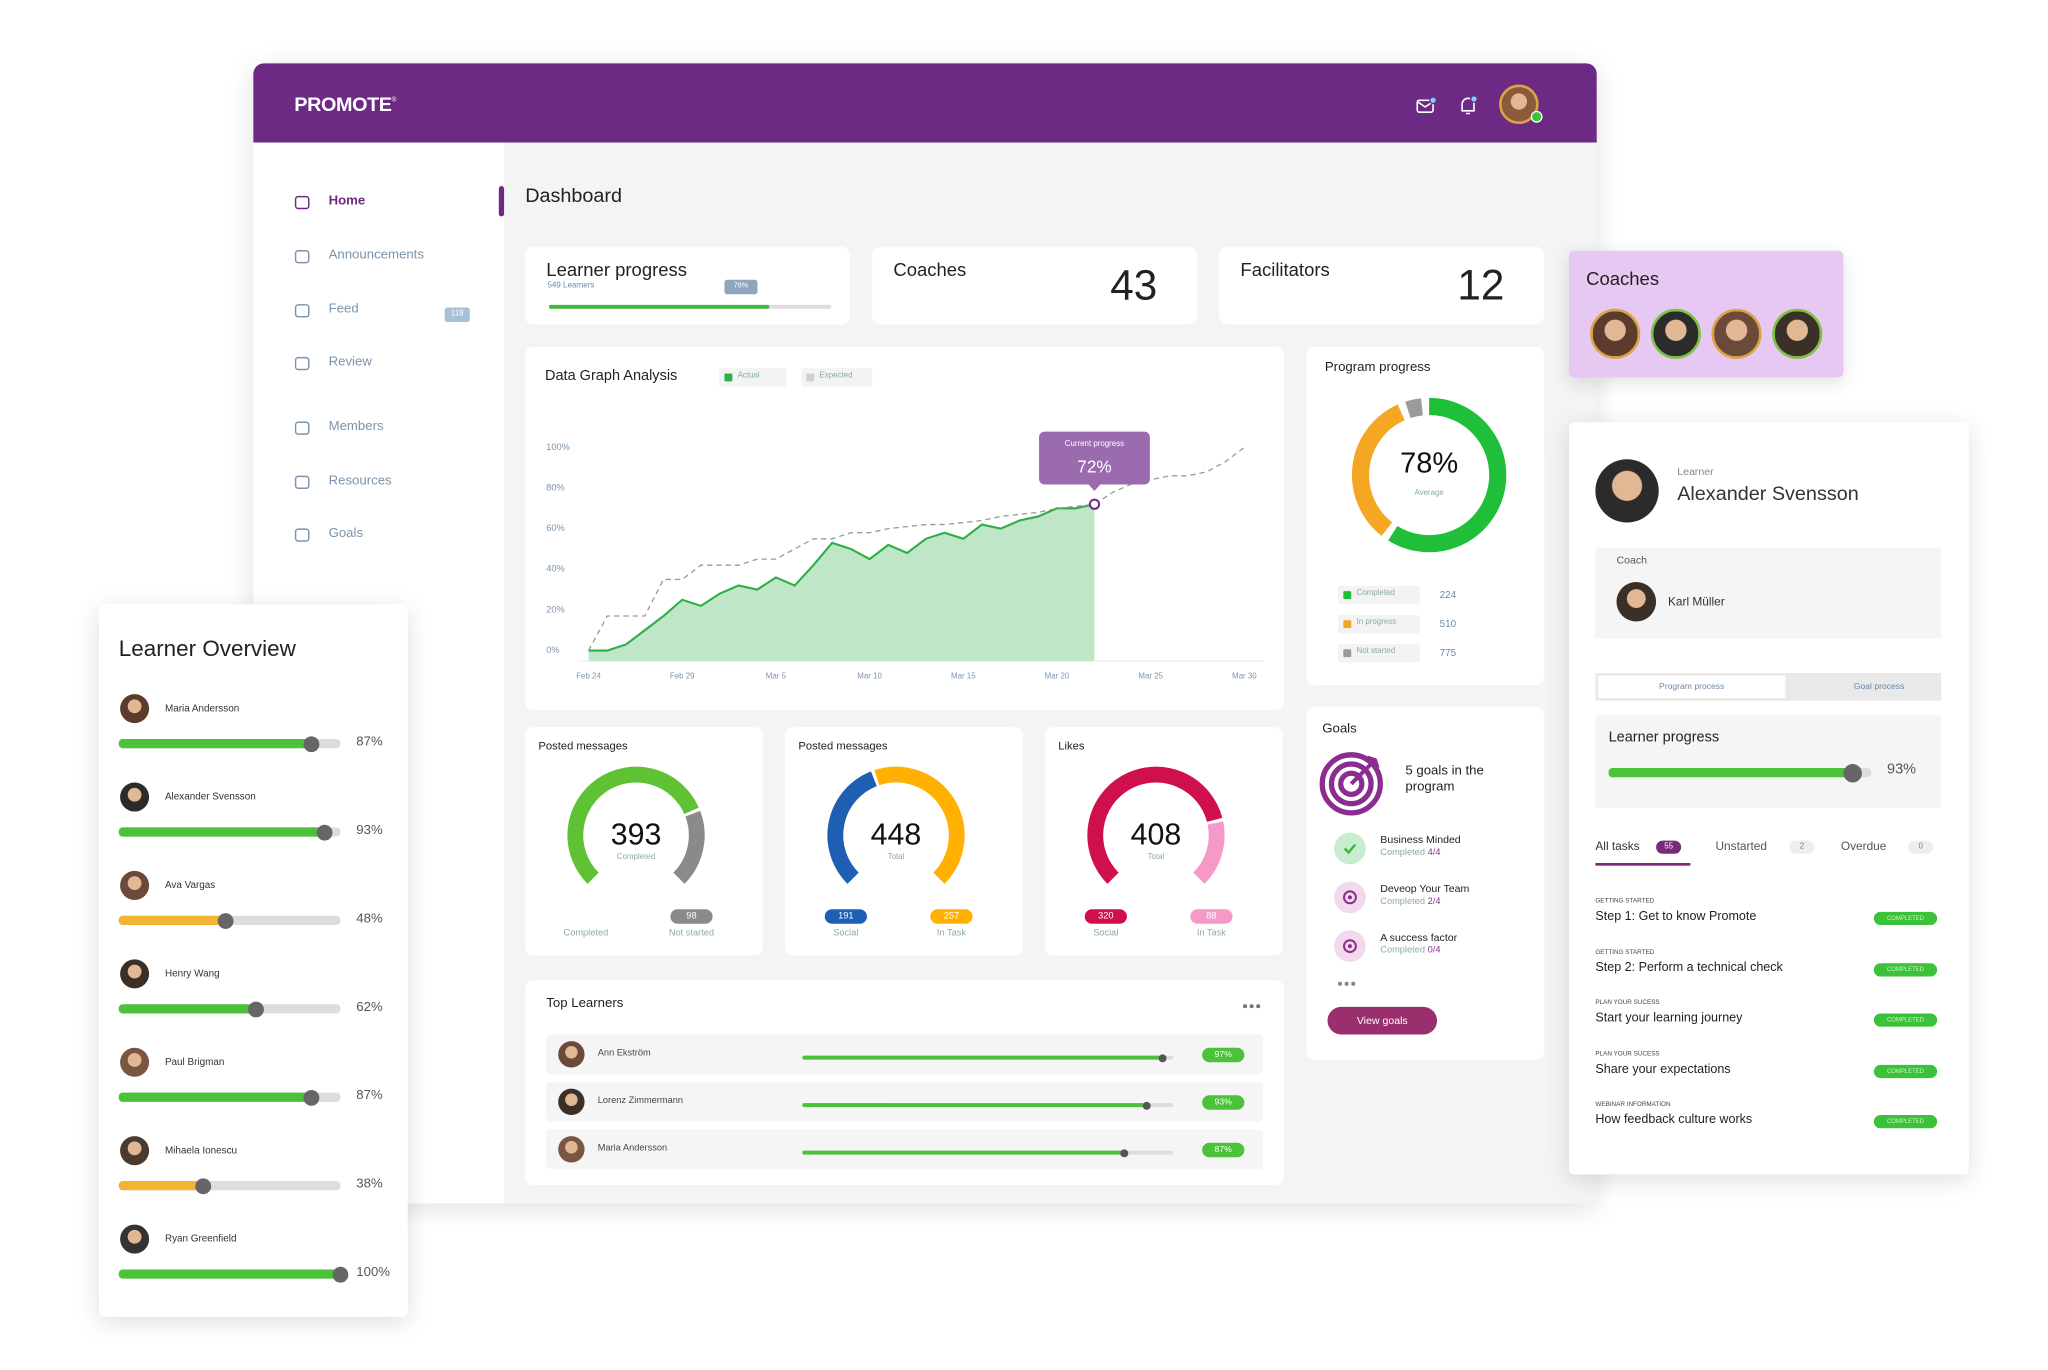  Describe the element at coordinates (636, 856) in the screenshot. I see `gauge-sub: Completed` at that location.